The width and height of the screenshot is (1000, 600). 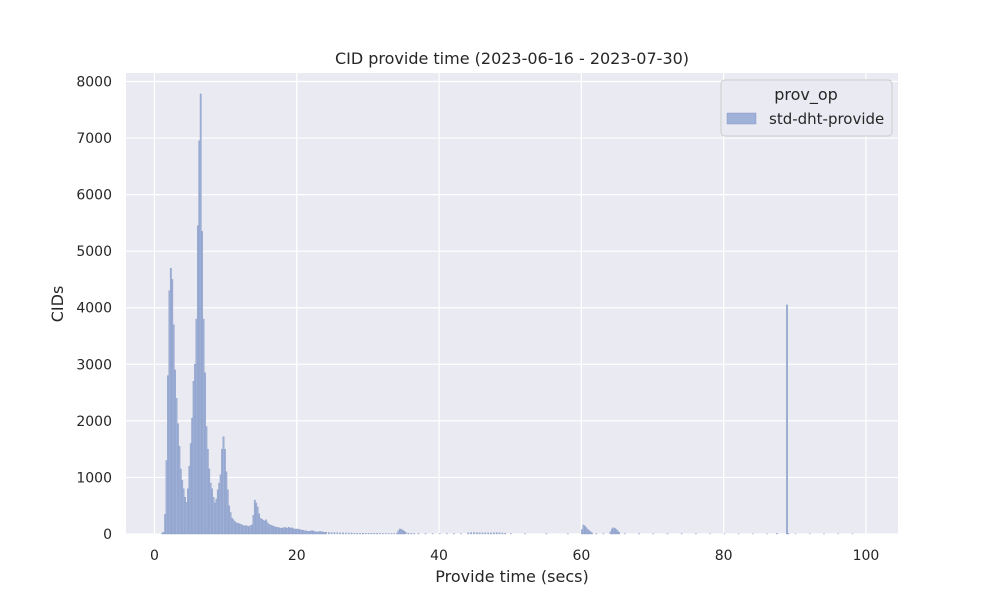 I want to click on x-tick-label: 100, so click(x=866, y=556).